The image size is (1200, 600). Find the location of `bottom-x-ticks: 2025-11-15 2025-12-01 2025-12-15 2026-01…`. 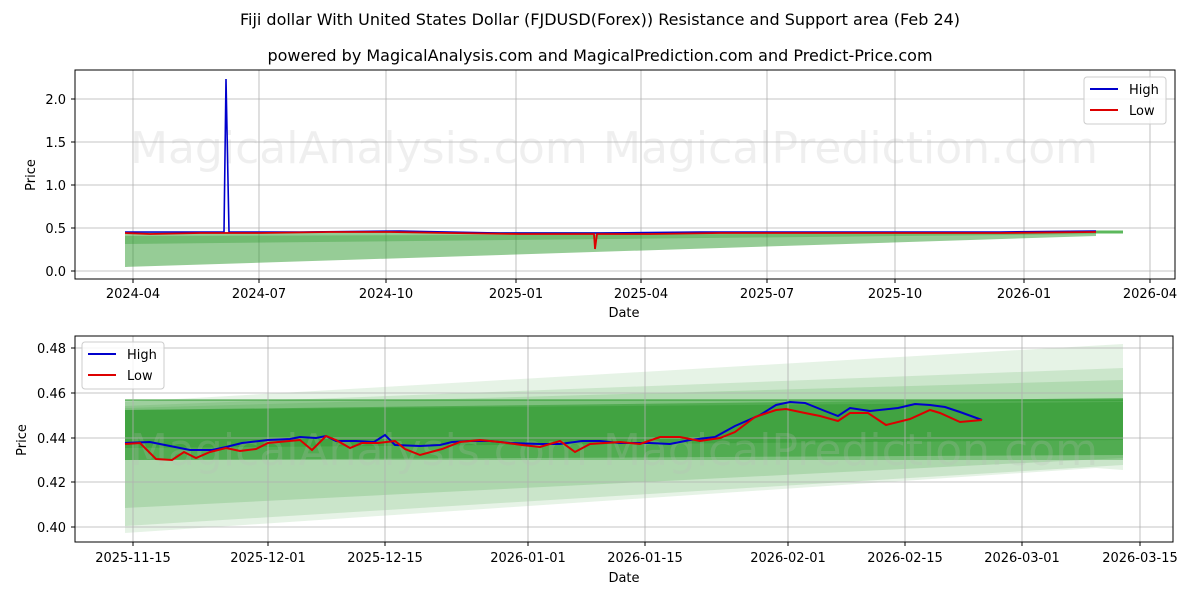

bottom-x-ticks: 2025-11-15 2025-12-01 2025-12-15 2026-01… is located at coordinates (636, 558).